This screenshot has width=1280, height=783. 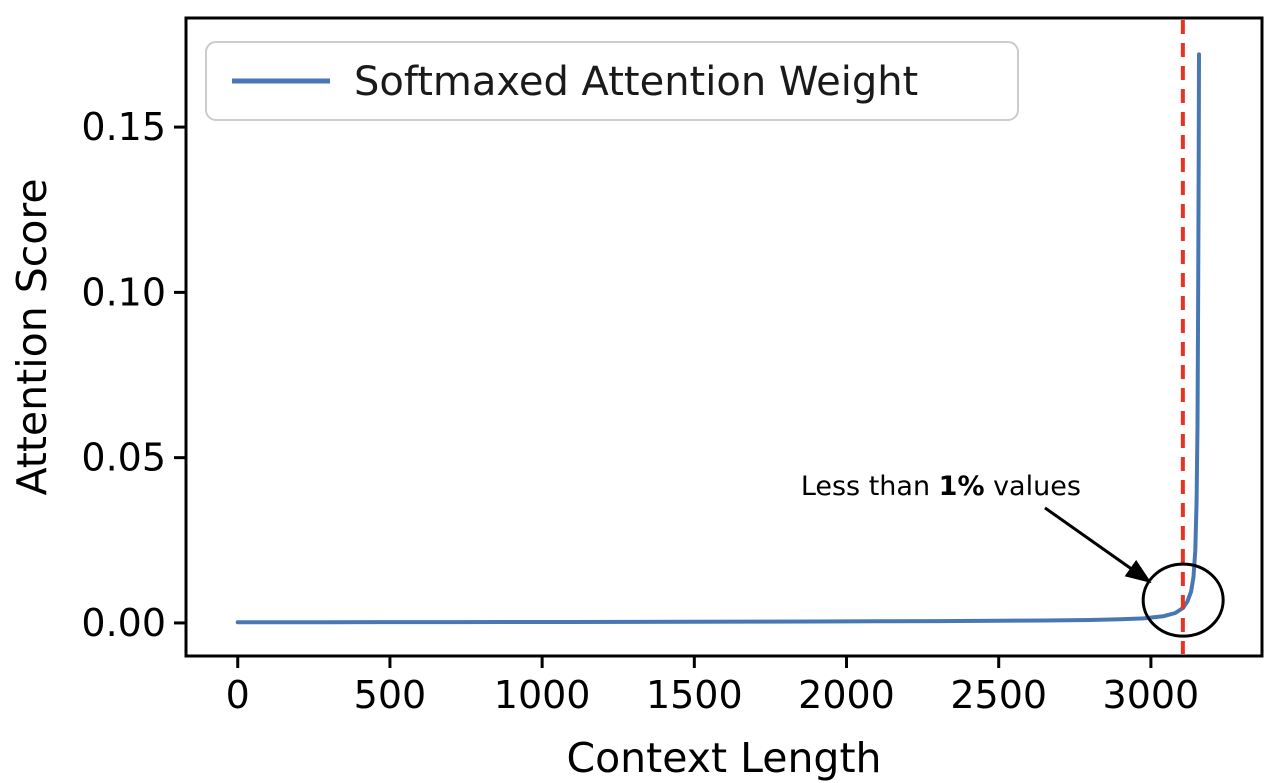 I want to click on y-tick-label: 0.15, so click(x=123, y=127).